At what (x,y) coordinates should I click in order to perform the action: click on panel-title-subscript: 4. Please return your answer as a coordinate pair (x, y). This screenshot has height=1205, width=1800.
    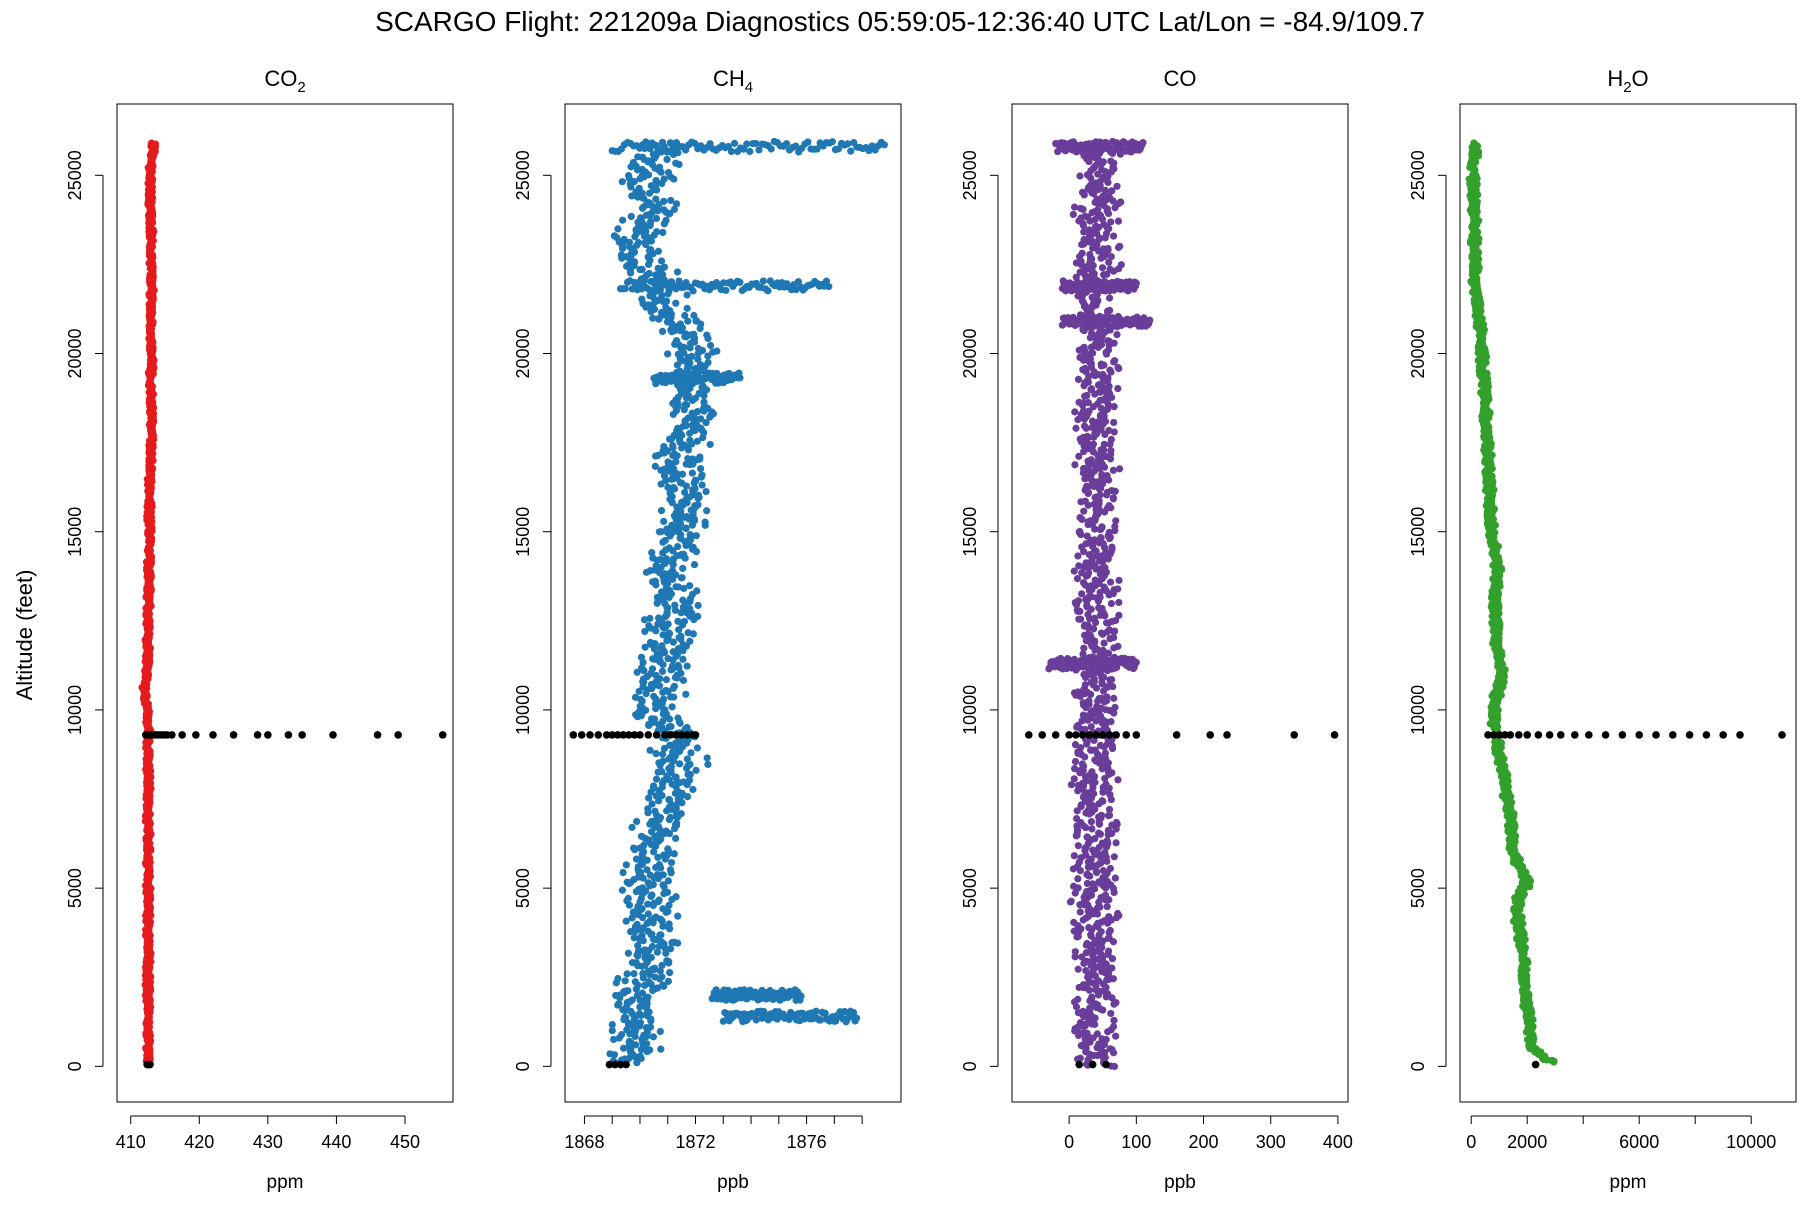
    Looking at the image, I should click on (749, 87).